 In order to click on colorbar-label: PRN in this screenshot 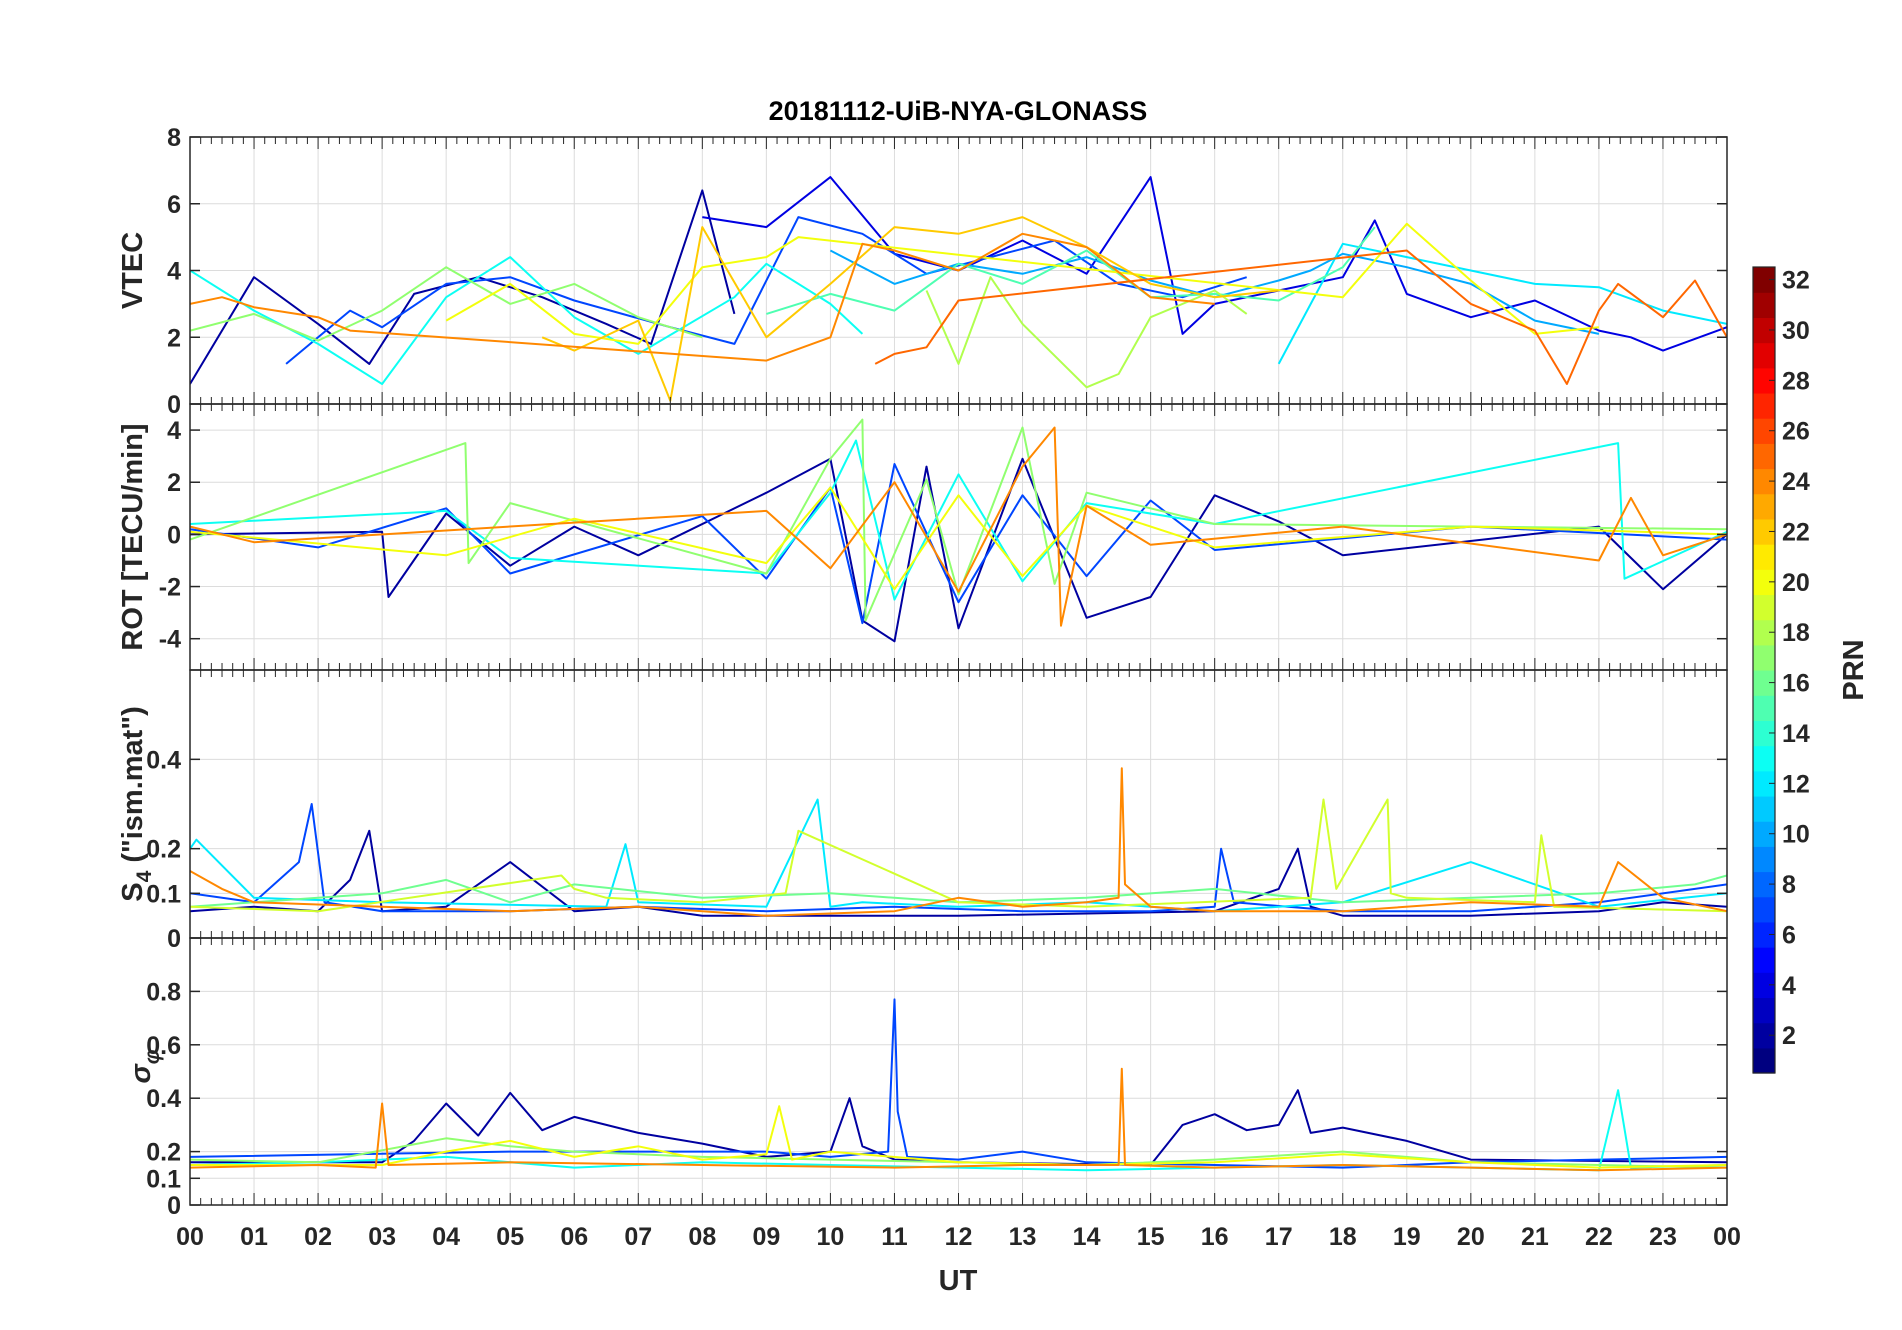, I will do `click(1854, 669)`.